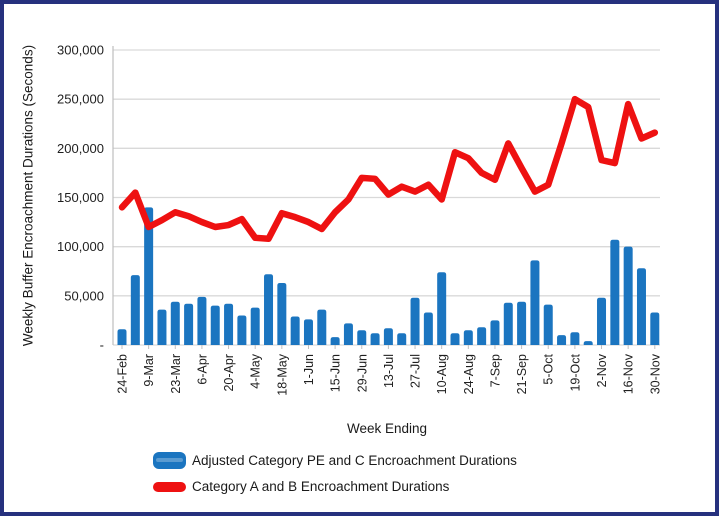 This screenshot has width=719, height=516. What do you see at coordinates (169, 486) in the screenshot?
I see `line-series-swatch` at bounding box center [169, 486].